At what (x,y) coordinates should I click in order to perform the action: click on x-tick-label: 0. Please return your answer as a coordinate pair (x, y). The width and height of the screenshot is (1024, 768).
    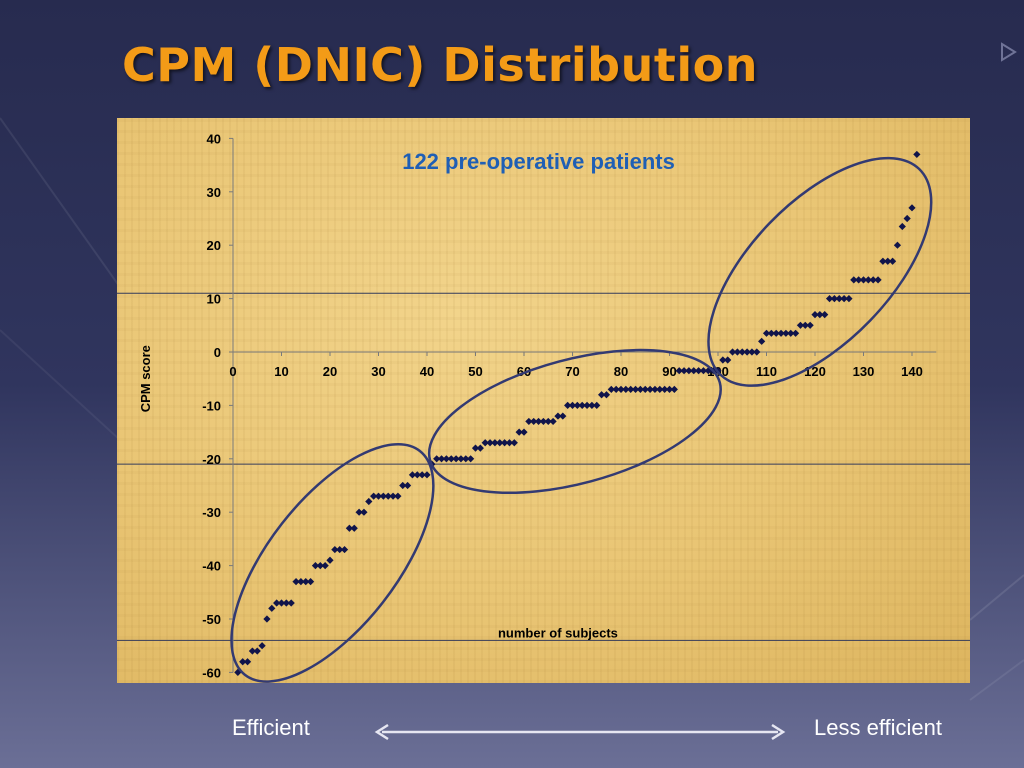
    Looking at the image, I should click on (232, 371).